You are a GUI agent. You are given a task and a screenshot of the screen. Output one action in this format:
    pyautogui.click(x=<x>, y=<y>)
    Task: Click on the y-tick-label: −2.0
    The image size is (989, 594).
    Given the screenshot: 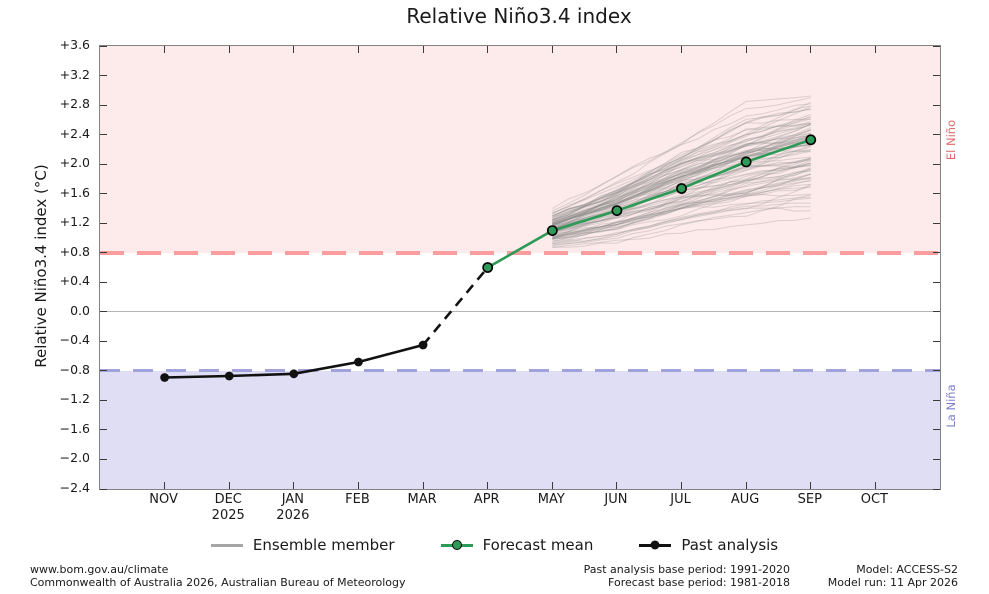 What is the action you would take?
    pyautogui.click(x=74, y=458)
    